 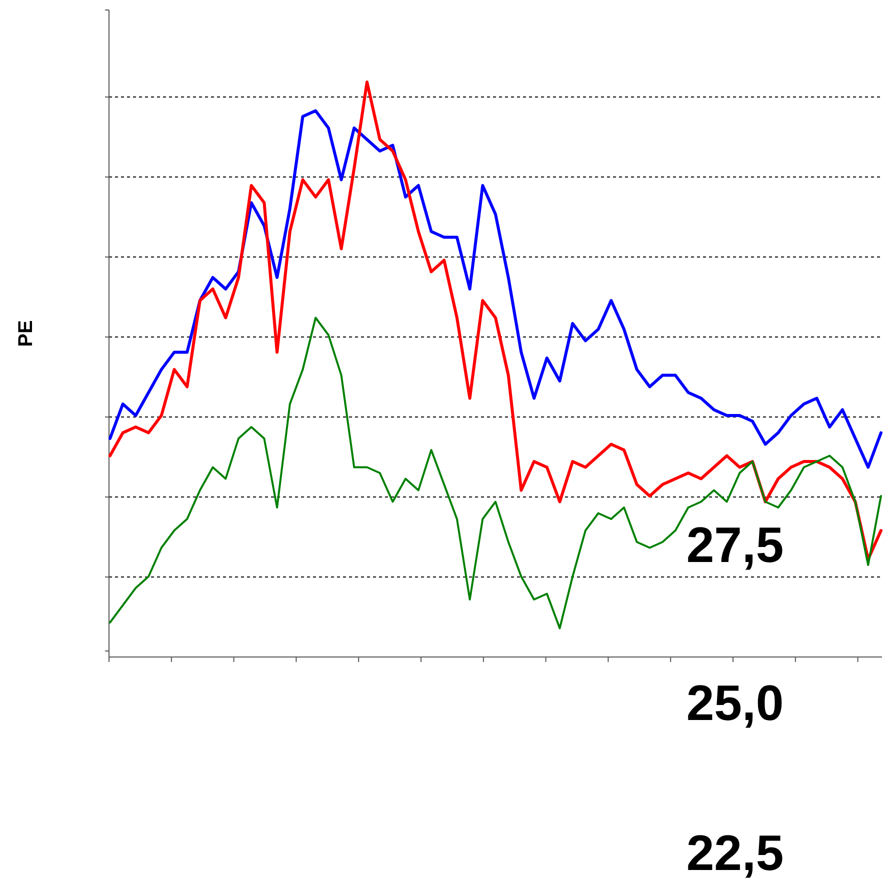 I want to click on annotation: 27,5, so click(x=735, y=545).